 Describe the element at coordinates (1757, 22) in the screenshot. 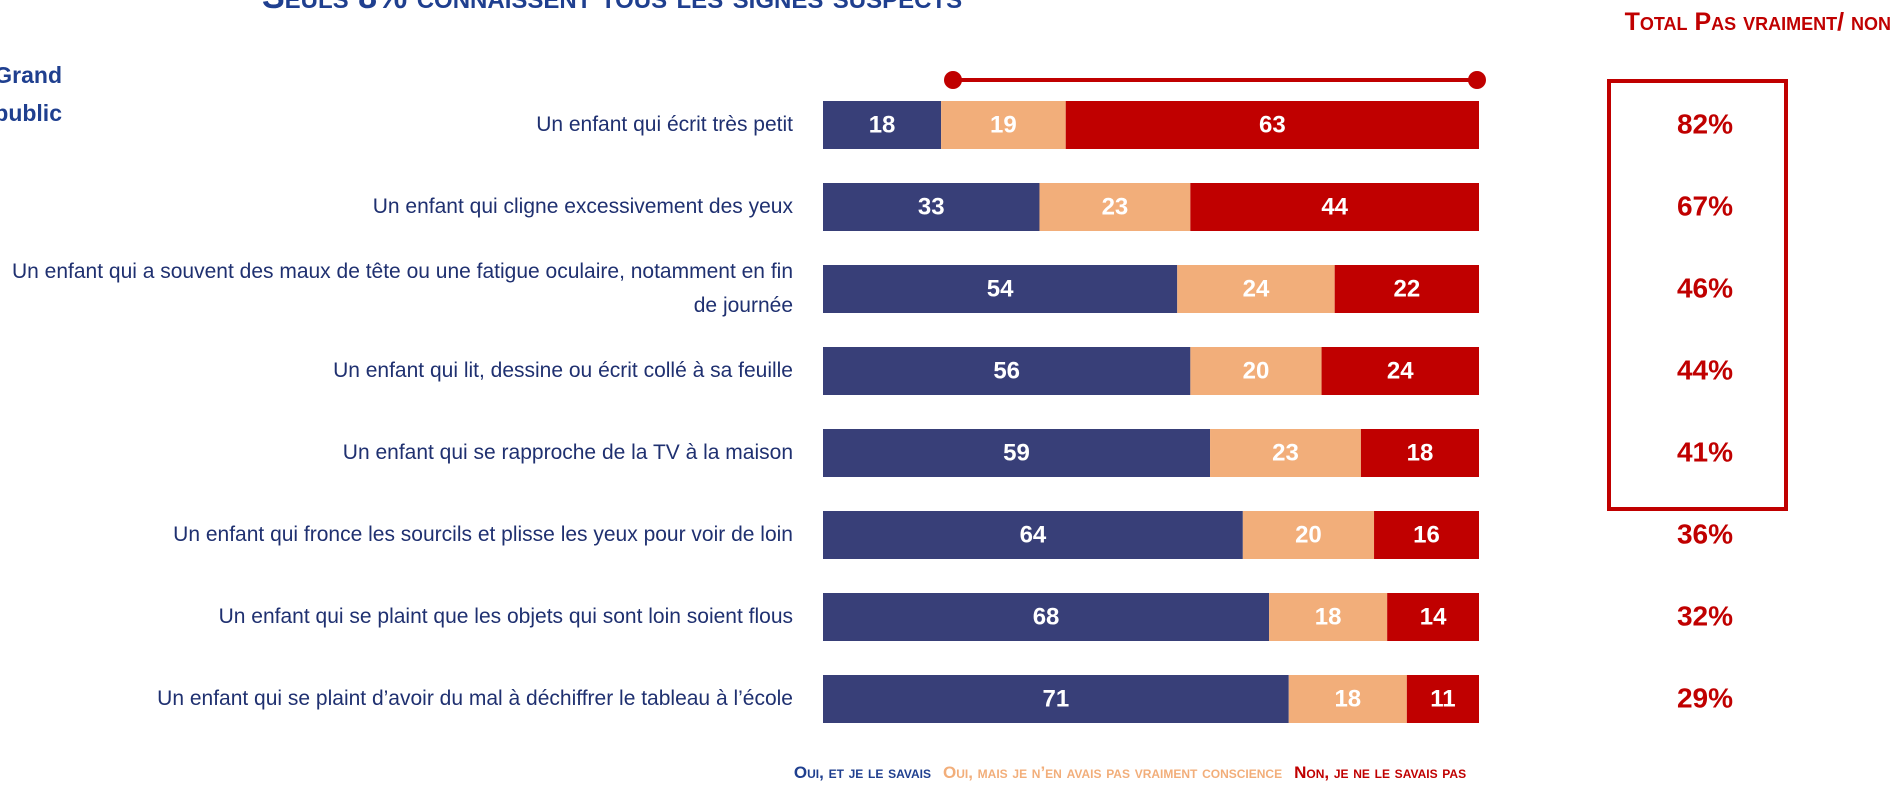

I see `totals-title: Total Pas vraiment/ non` at that location.